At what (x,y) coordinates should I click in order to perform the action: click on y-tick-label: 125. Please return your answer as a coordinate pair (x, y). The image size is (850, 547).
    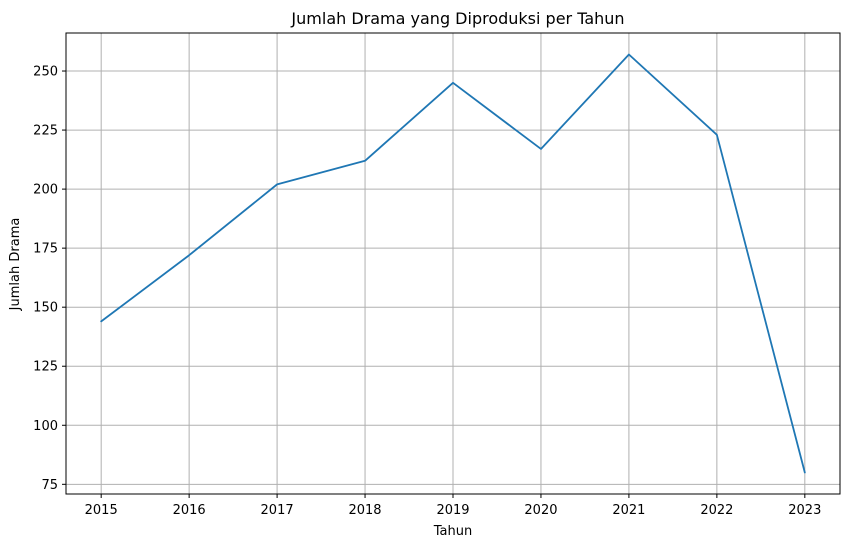
    Looking at the image, I should click on (45, 367).